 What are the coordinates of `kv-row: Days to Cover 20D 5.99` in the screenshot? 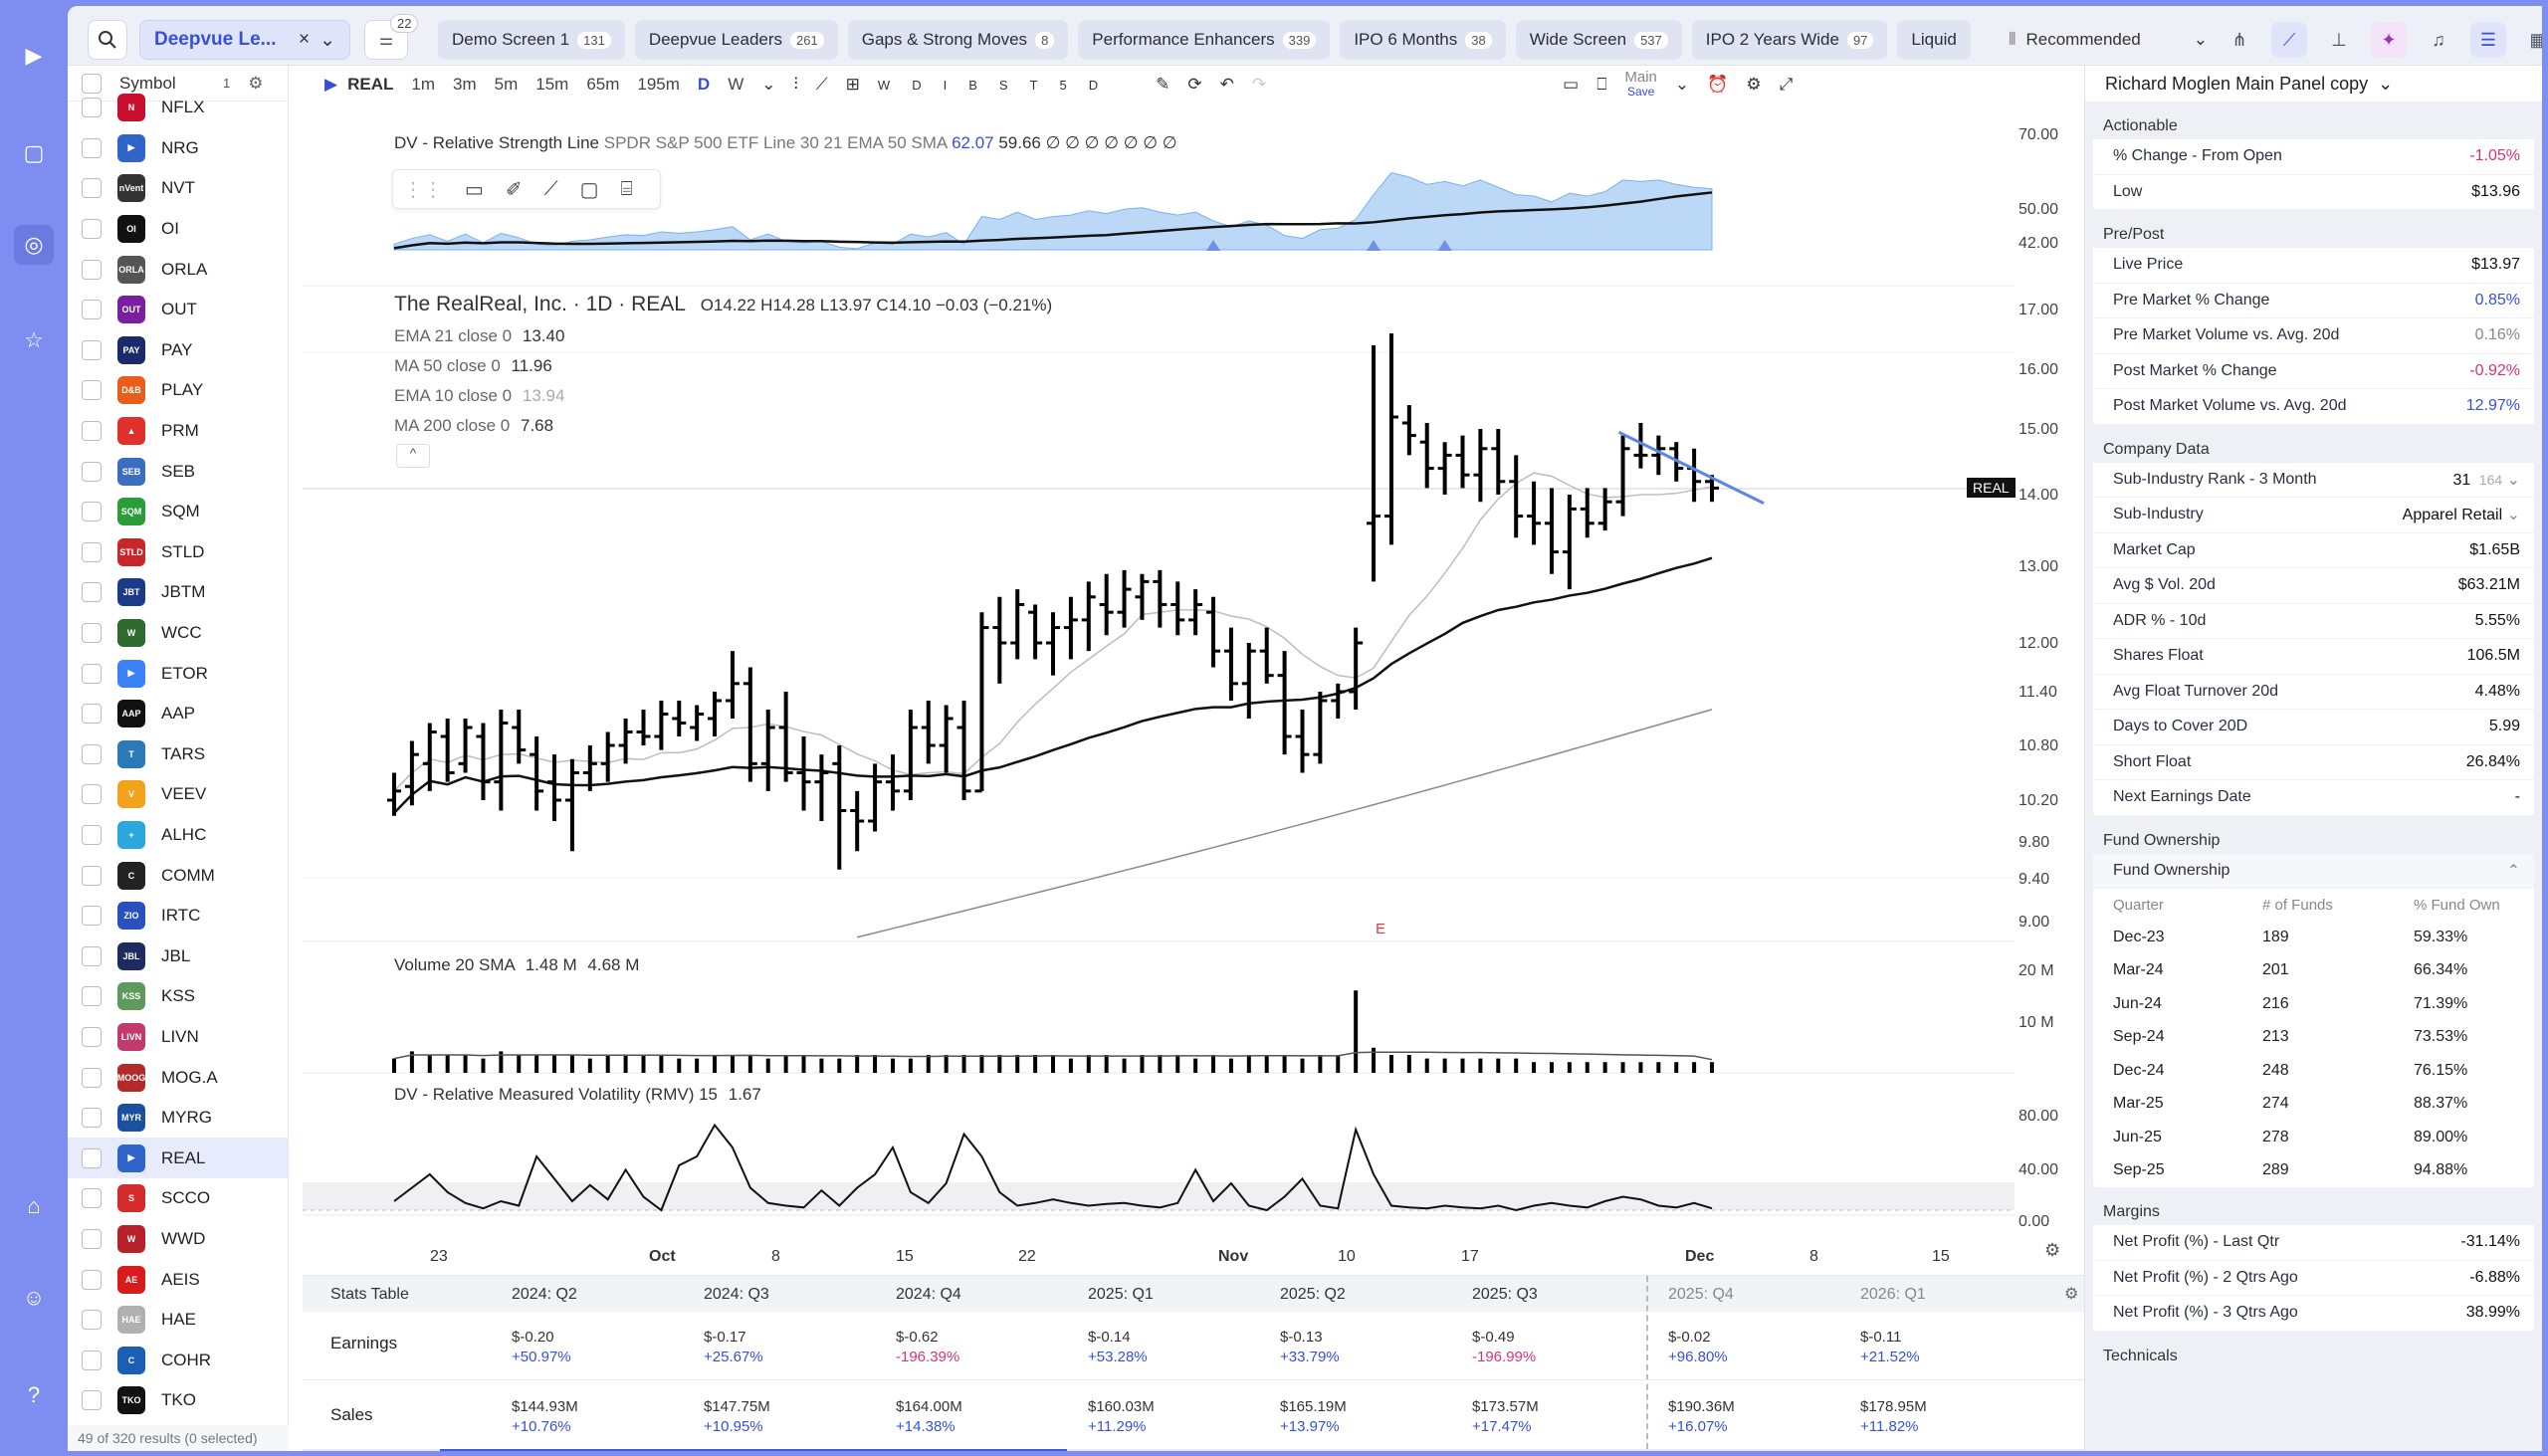 It's located at (2313, 727).